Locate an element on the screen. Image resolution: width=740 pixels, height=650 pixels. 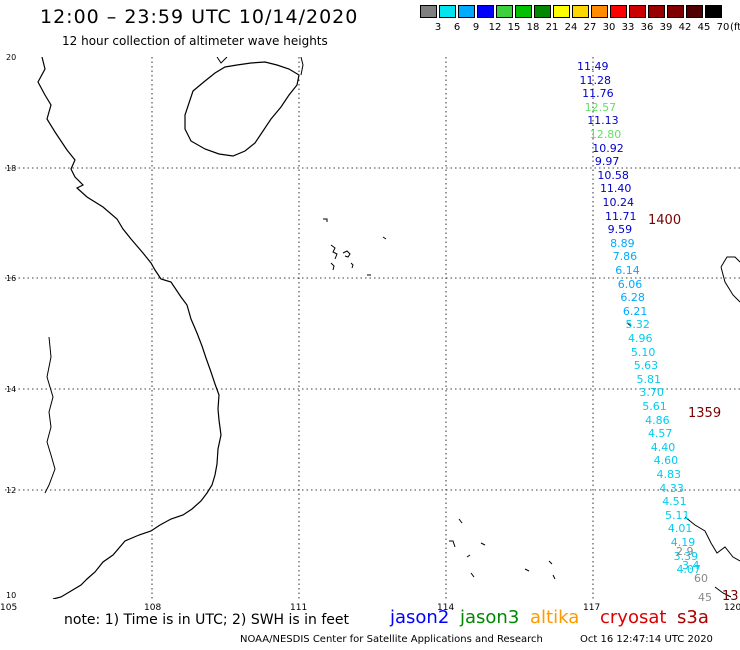
x-tick-108: 108 is located at coordinates (153, 608).